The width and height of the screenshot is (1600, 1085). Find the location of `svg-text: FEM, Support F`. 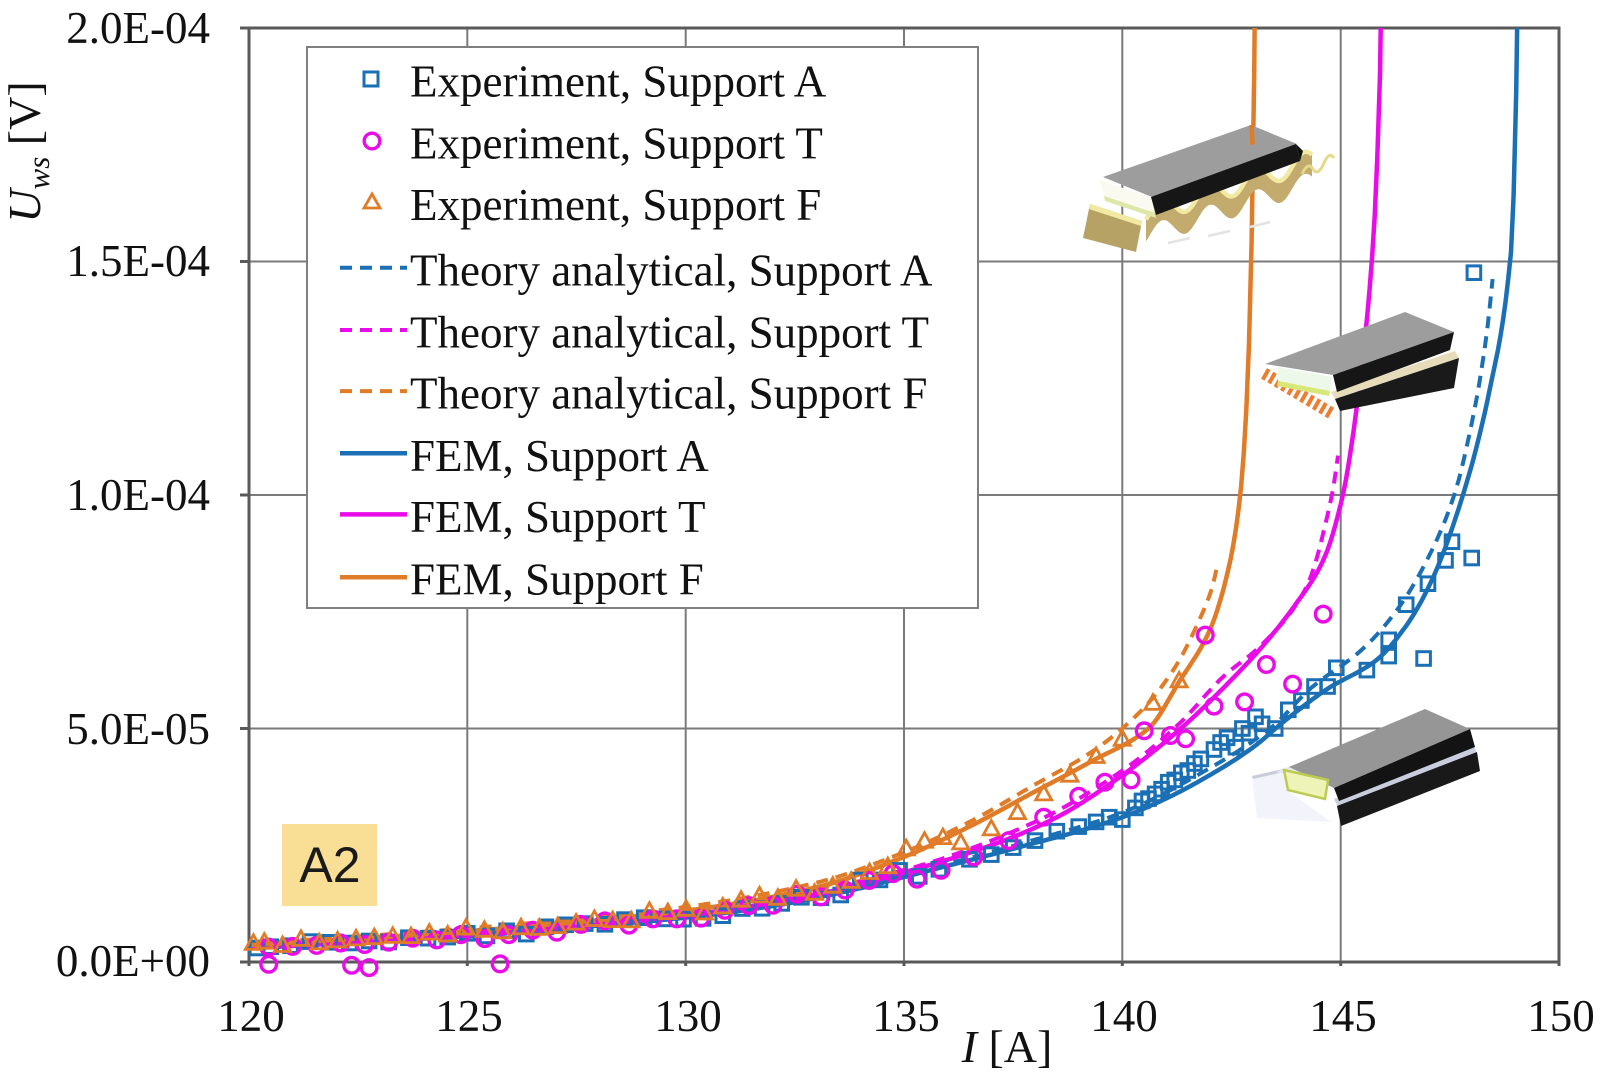

svg-text: FEM, Support F is located at coordinates (557, 580).